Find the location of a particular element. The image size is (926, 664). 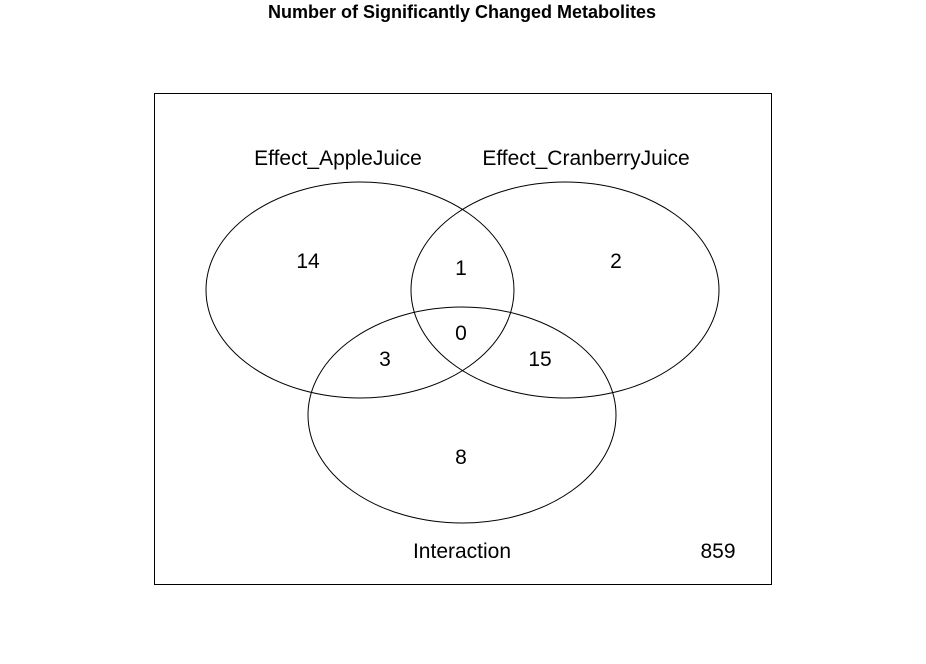

region-count-apple-only: 14 is located at coordinates (308, 261).